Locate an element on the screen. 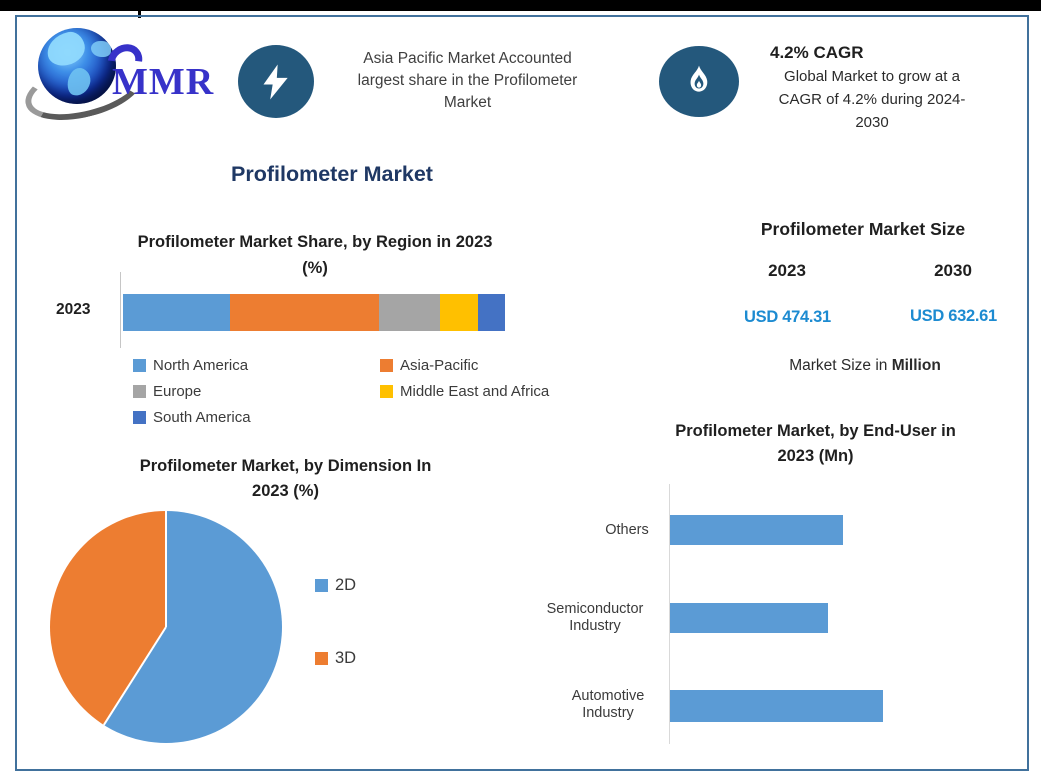  globe-icon is located at coordinates (77, 66).